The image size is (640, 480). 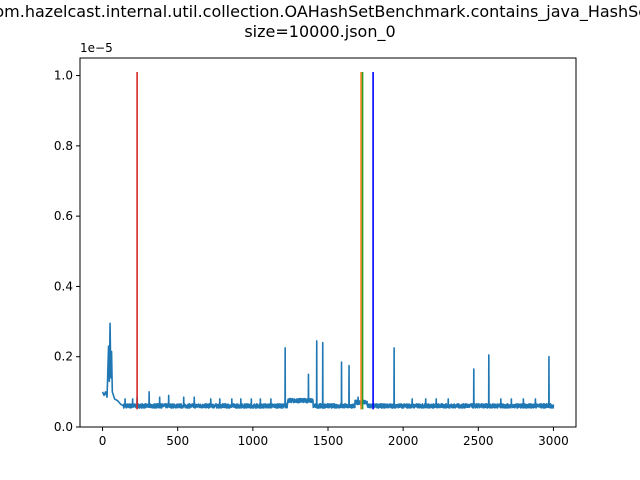 I want to click on y-tick-label: 1.0, so click(x=63, y=76).